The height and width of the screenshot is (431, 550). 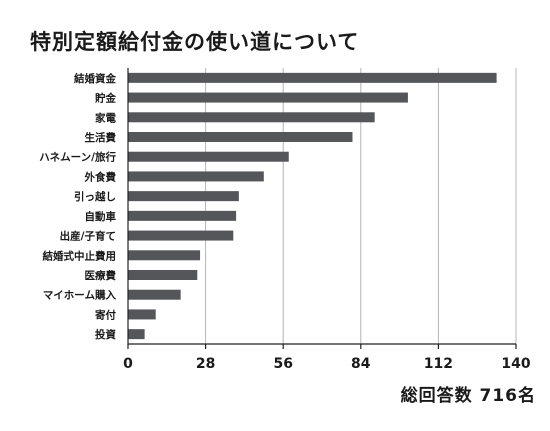 I want to click on chart-title: 特別定額給付金の使い道について, so click(x=195, y=42).